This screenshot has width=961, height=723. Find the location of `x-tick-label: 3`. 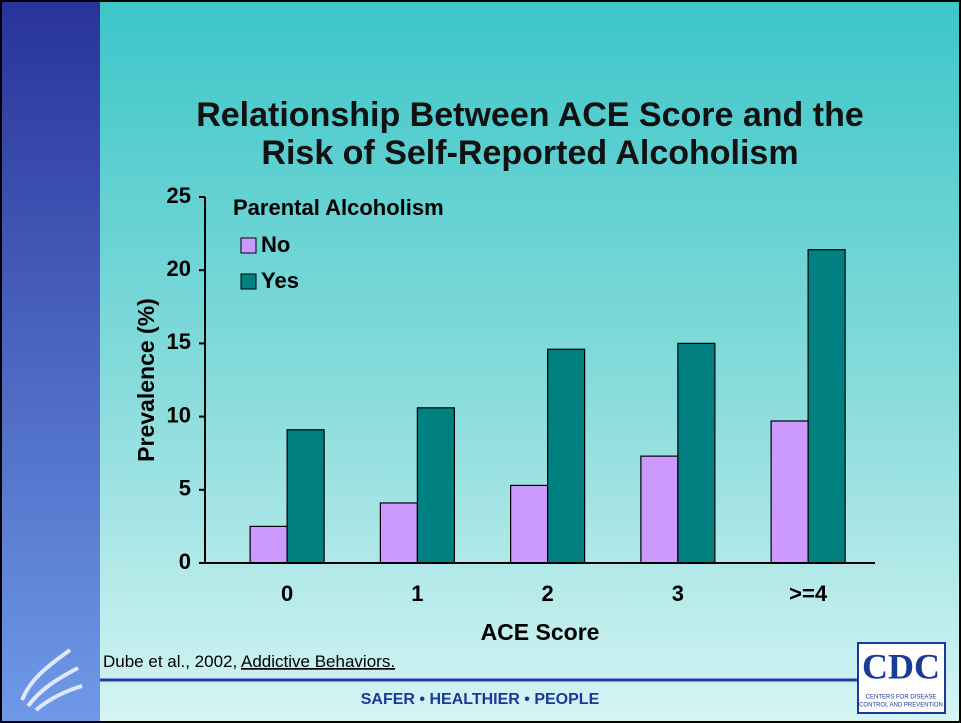

x-tick-label: 3 is located at coordinates (678, 593).